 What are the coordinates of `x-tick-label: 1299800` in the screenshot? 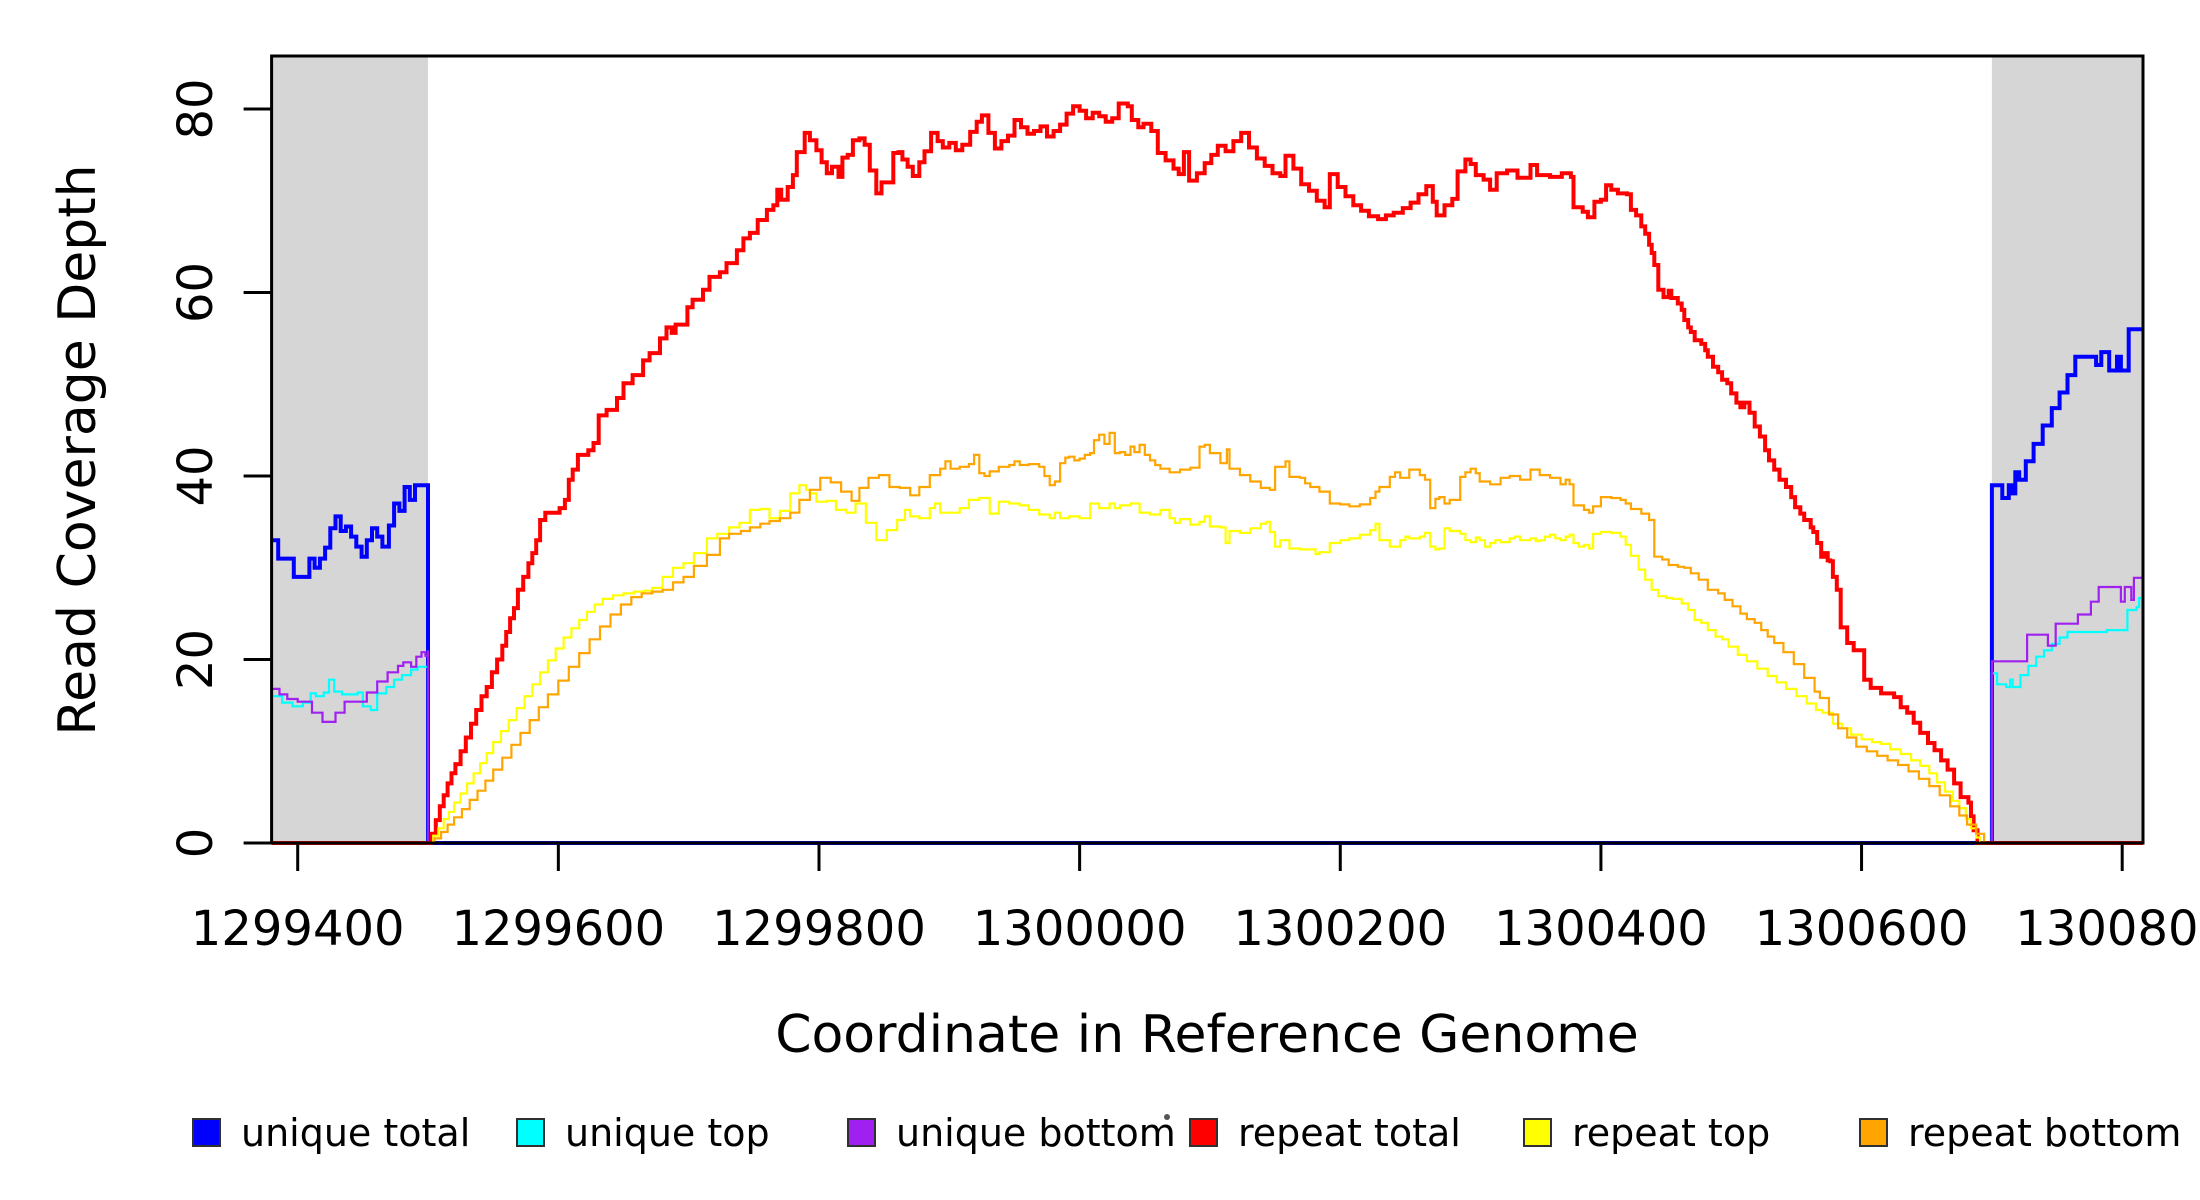 It's located at (819, 929).